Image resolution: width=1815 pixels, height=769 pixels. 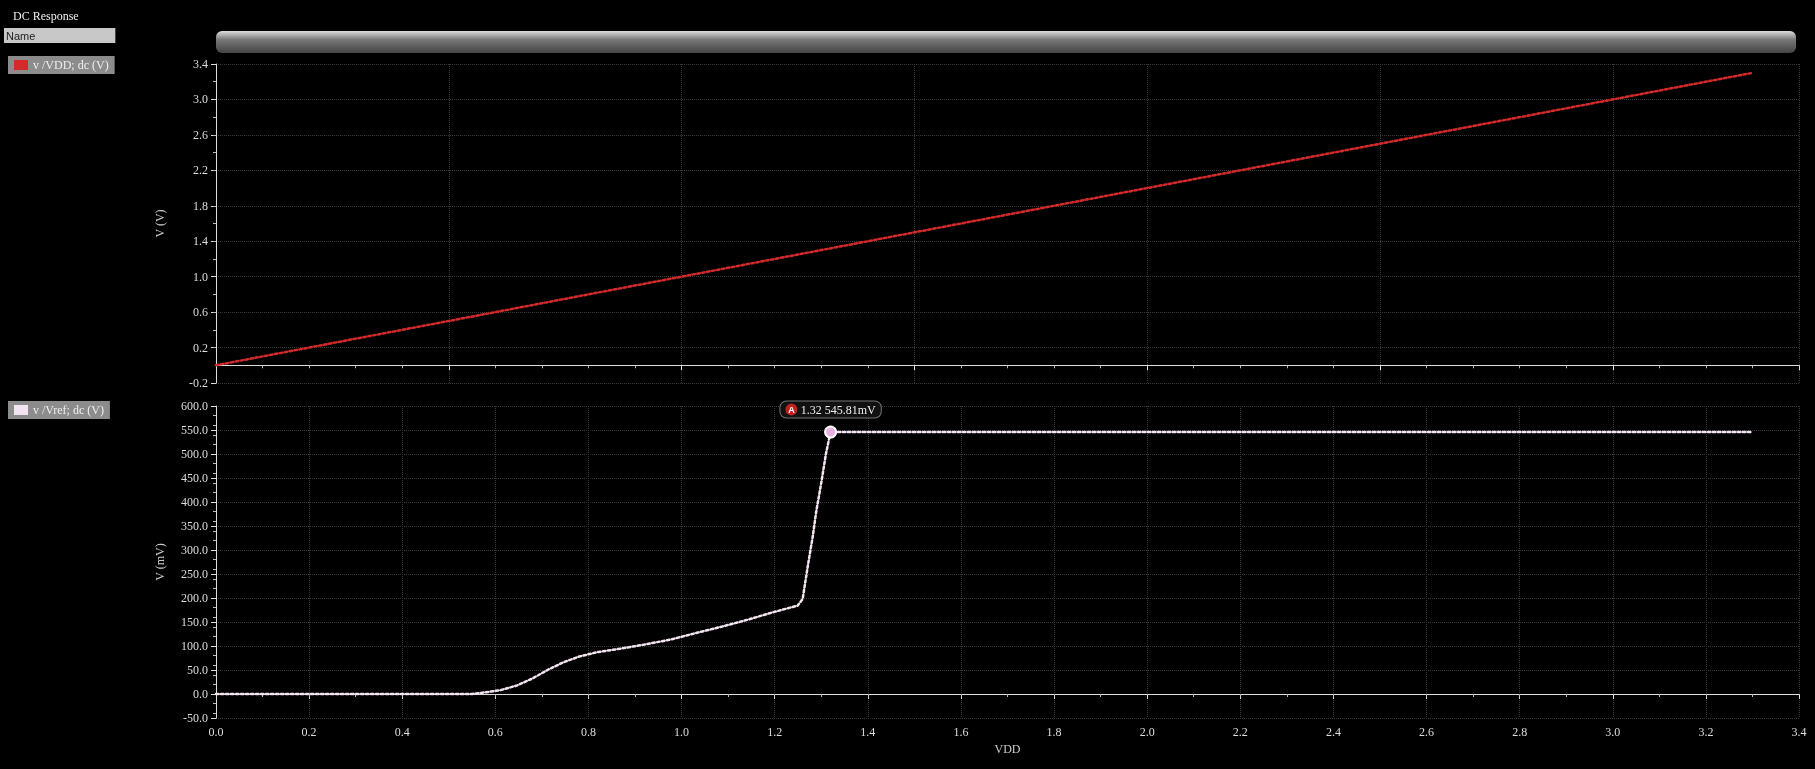 I want to click on y-tick-label: 0.0, so click(x=200, y=694).